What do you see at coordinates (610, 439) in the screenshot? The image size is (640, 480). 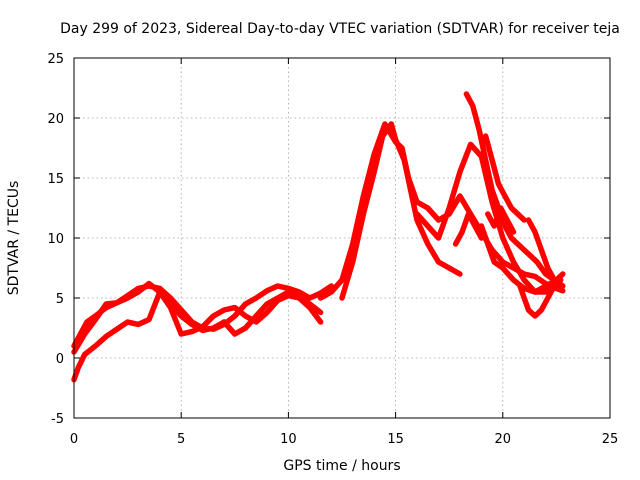 I see `x-tick-label: 25` at bounding box center [610, 439].